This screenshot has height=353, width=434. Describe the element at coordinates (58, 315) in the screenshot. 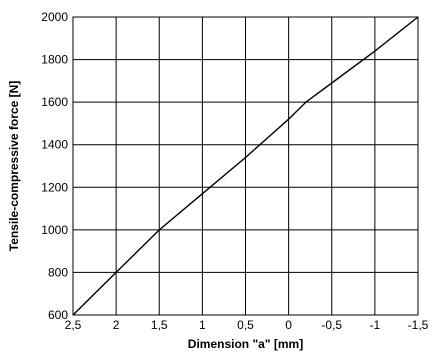

I see `y-tick-label: 600` at that location.